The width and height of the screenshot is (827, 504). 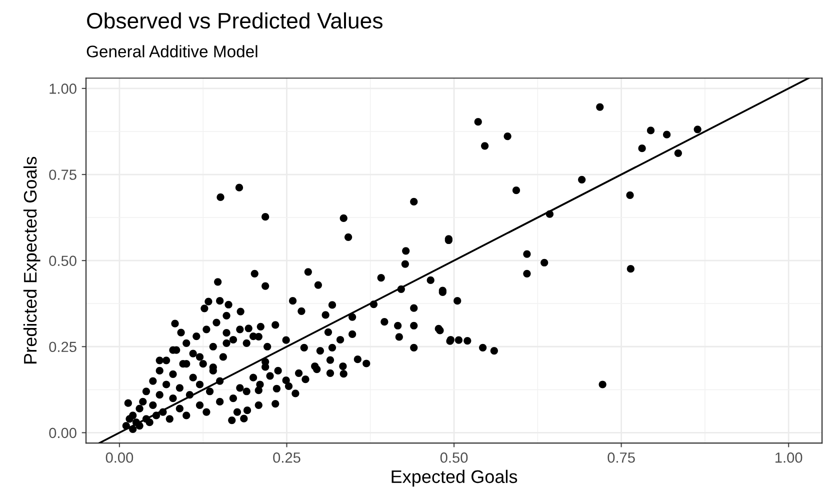 What do you see at coordinates (31, 260) in the screenshot?
I see `y-axis-title: Predicted Expected Goals` at bounding box center [31, 260].